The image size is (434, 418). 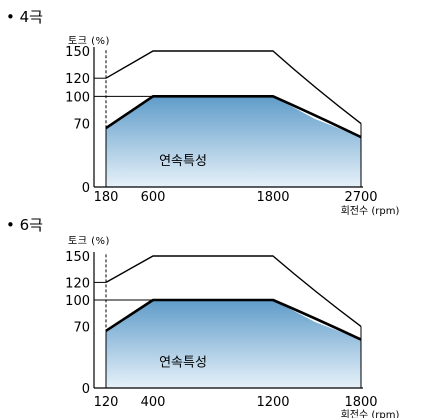 What do you see at coordinates (360, 197) in the screenshot?
I see `x-tick-label: 2700` at bounding box center [360, 197].